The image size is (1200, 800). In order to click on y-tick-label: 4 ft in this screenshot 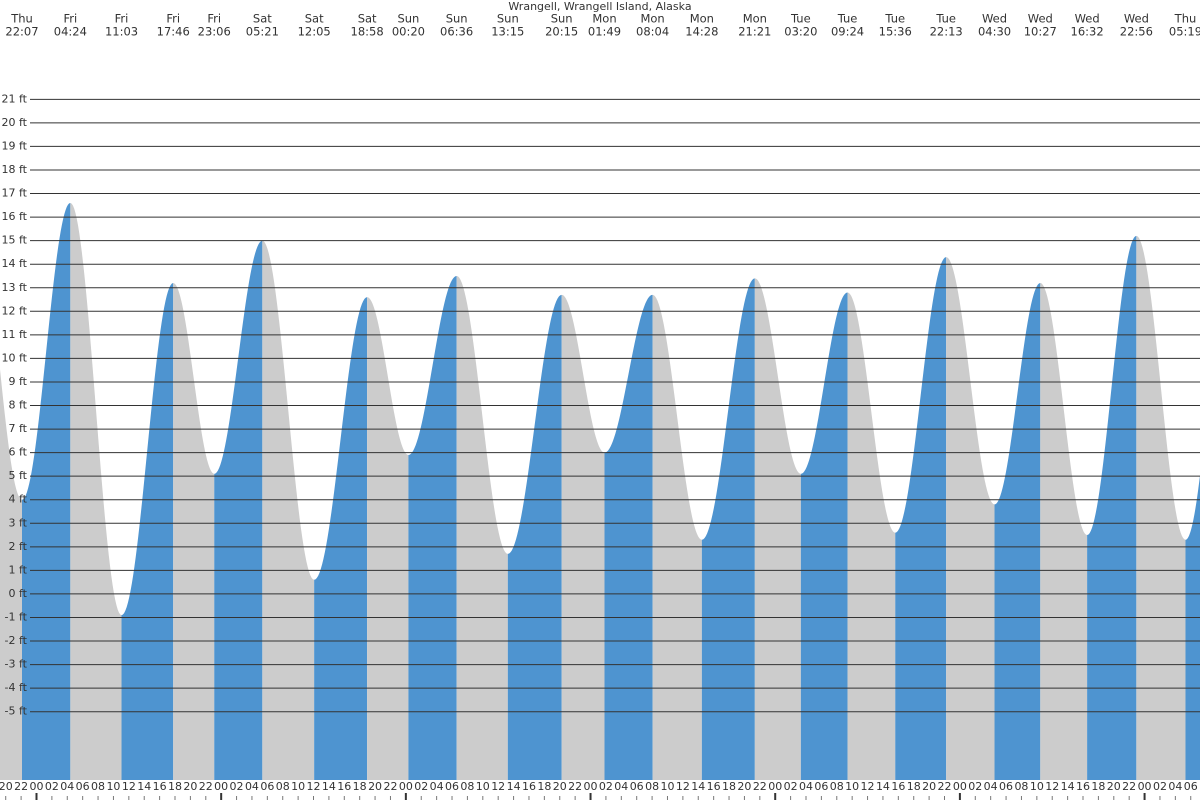, I will do `click(18, 499)`.